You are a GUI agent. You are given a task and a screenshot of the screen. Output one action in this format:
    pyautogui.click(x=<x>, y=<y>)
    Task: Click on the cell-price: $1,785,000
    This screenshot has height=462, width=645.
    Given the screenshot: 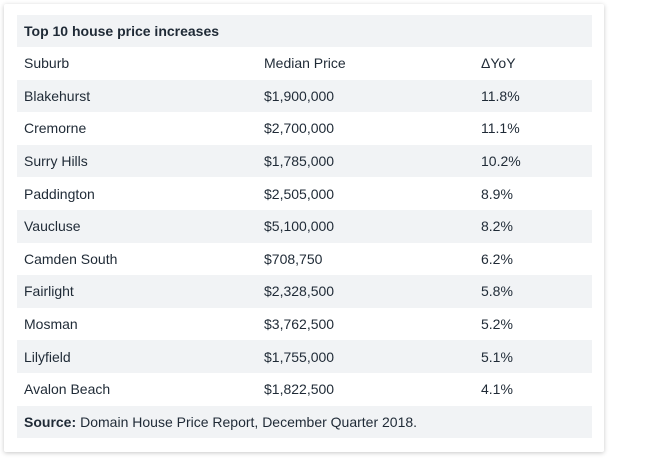 What is the action you would take?
    pyautogui.click(x=299, y=161)
    